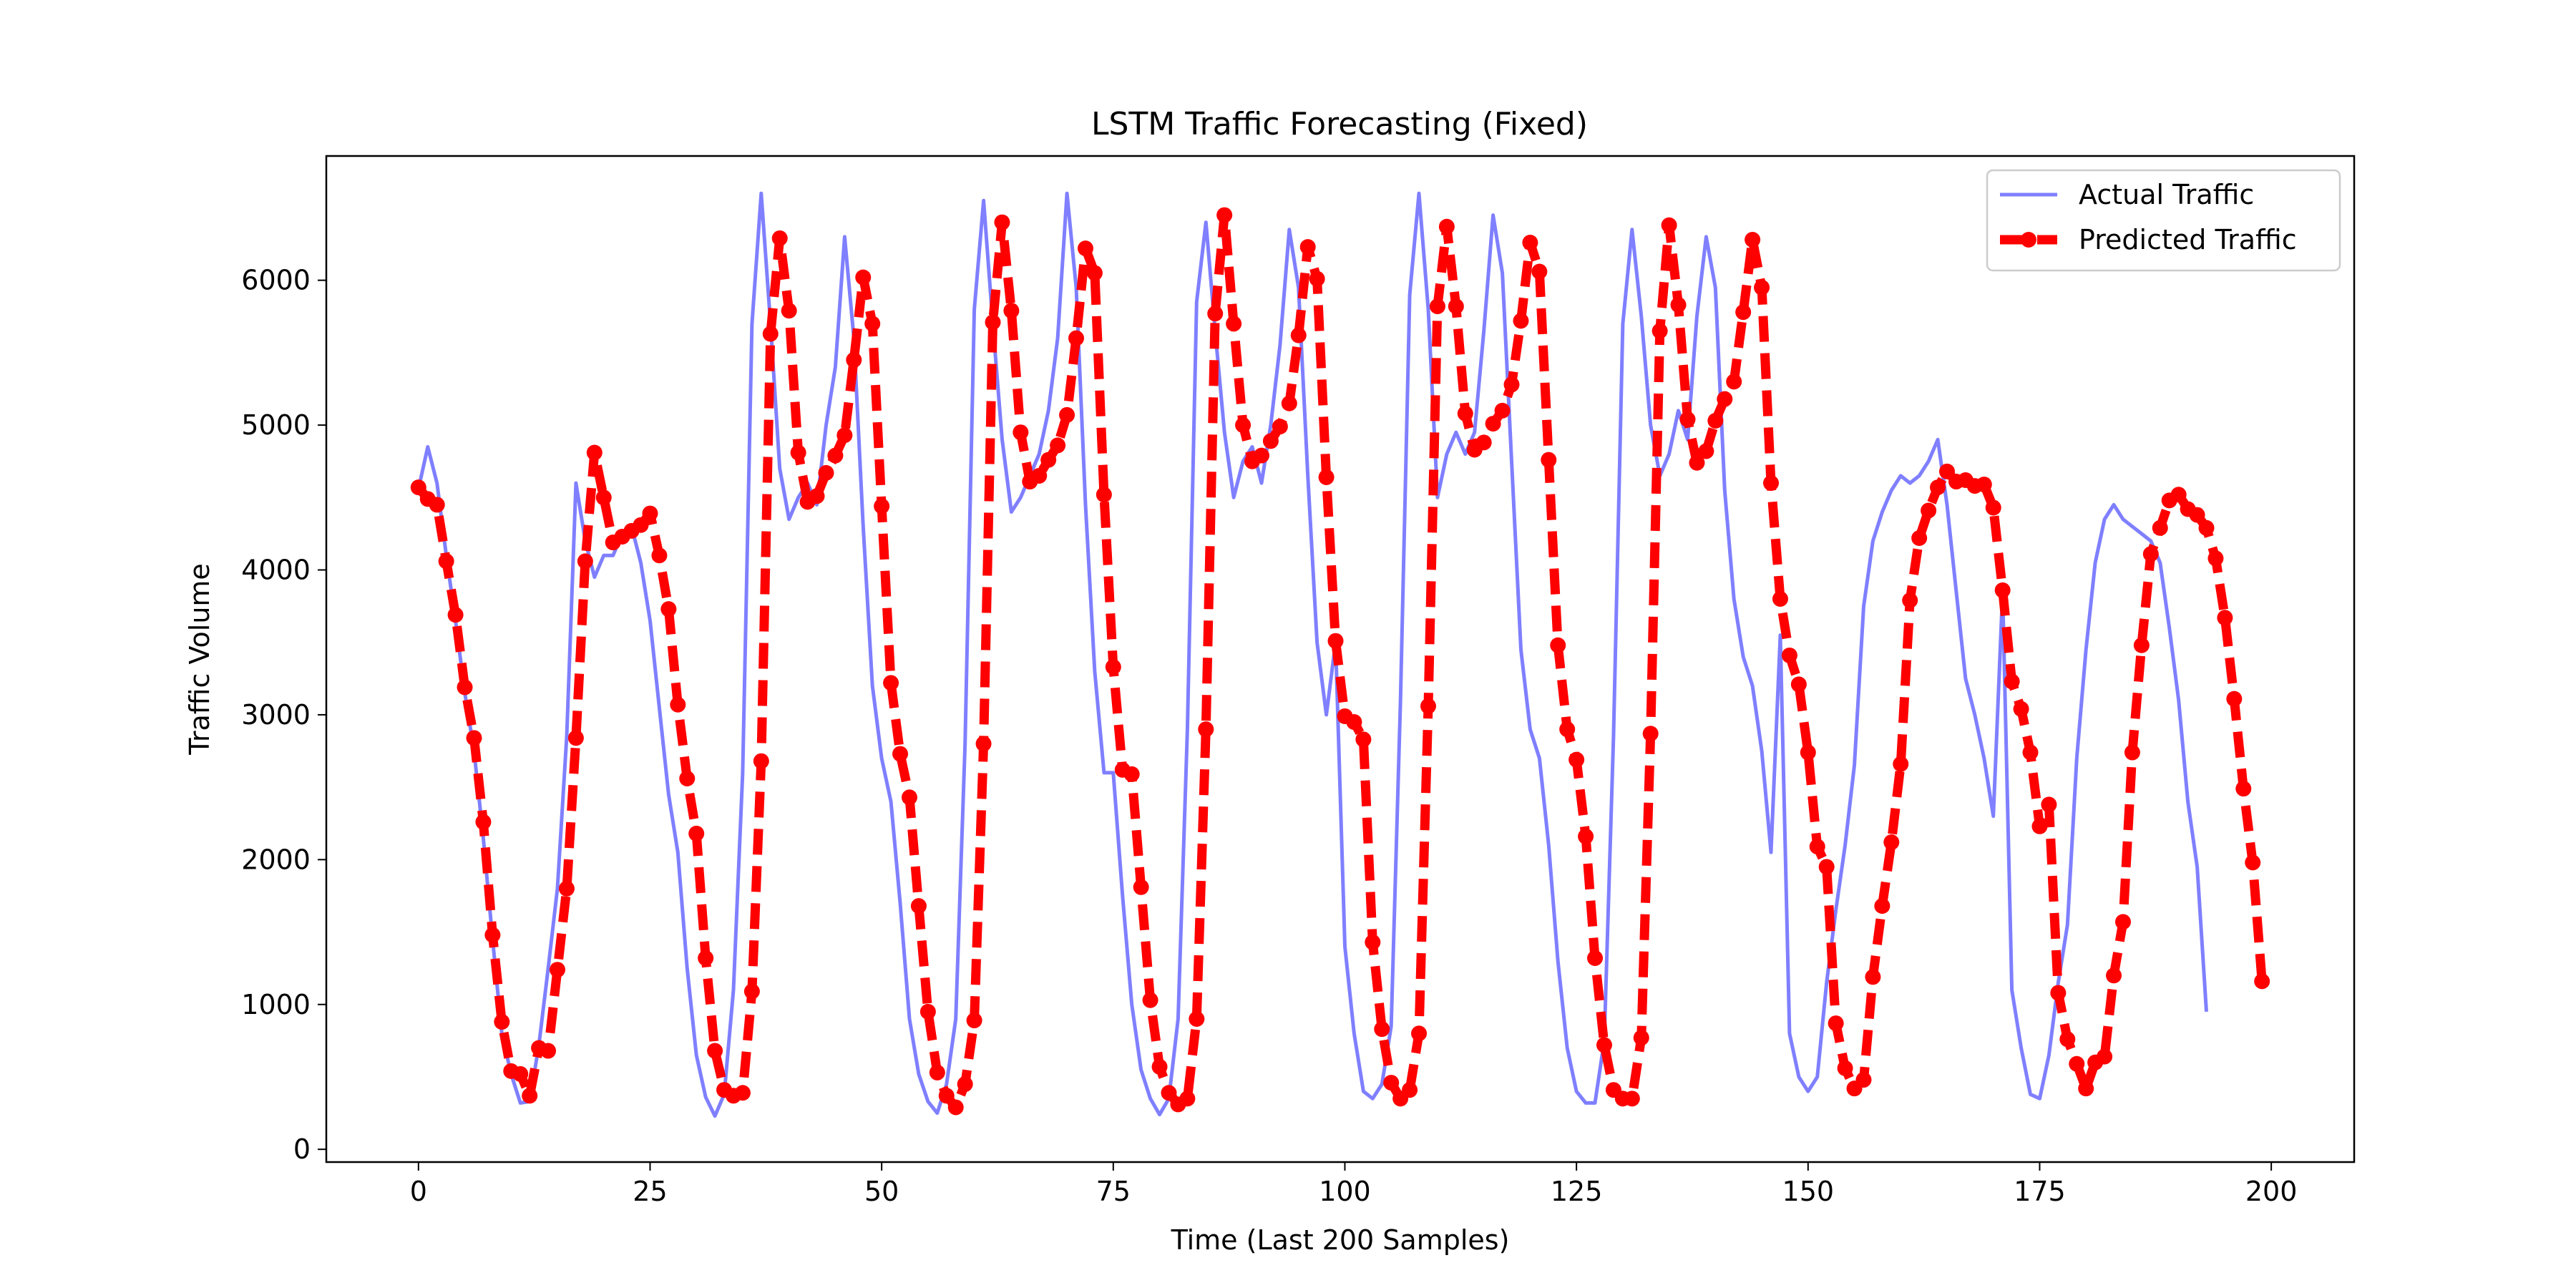 The width and height of the screenshot is (2576, 1288). What do you see at coordinates (2040, 1191) in the screenshot?
I see `x-tick-label: 175` at bounding box center [2040, 1191].